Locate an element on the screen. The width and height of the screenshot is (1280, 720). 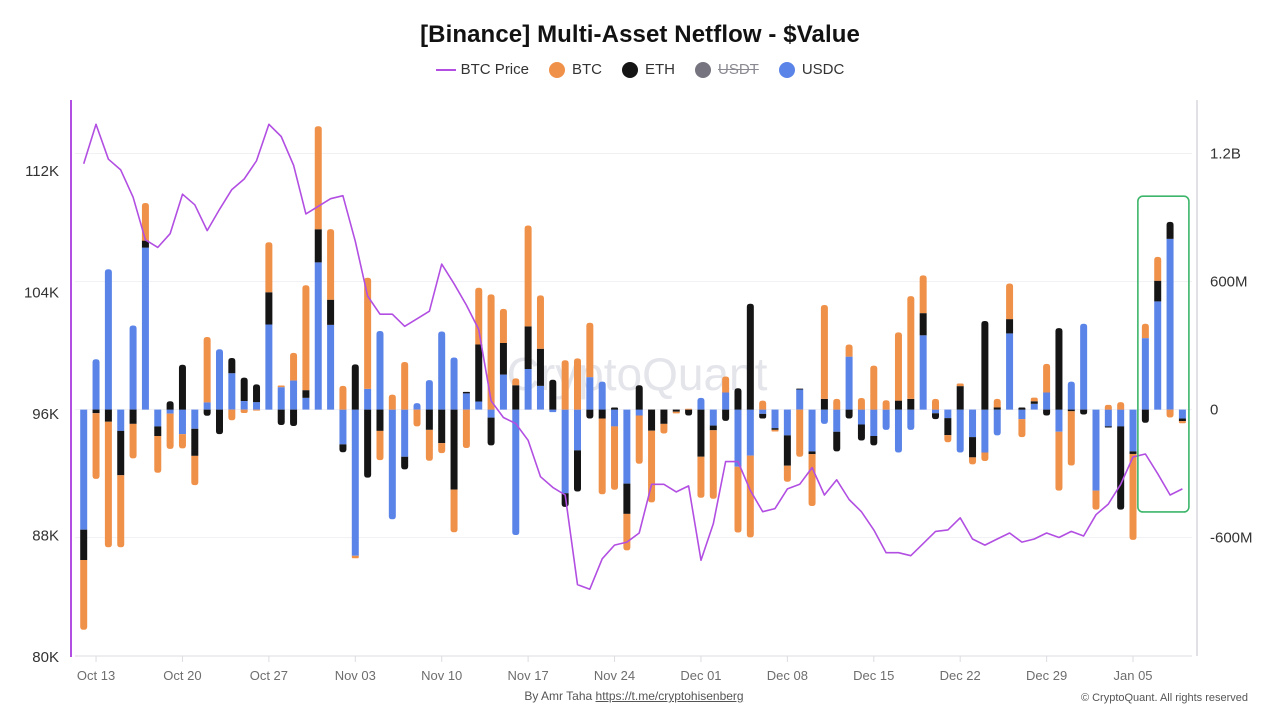
bar-usdc-dec-17: Dec 17 USDC: -201M is located at coordinates (898, 431).